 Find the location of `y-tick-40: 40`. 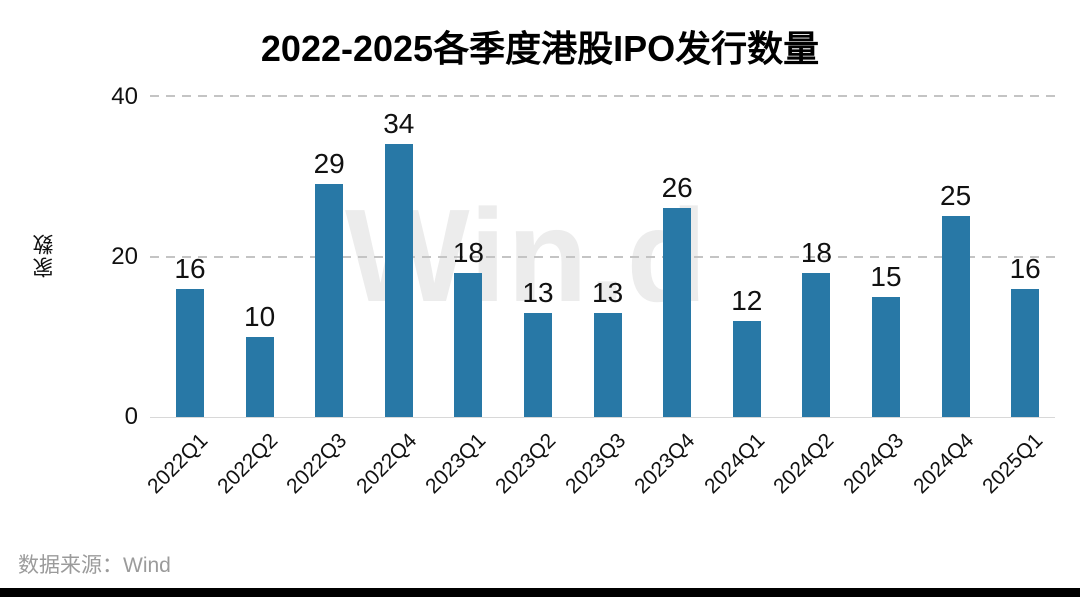

y-tick-40: 40 is located at coordinates (124, 96).